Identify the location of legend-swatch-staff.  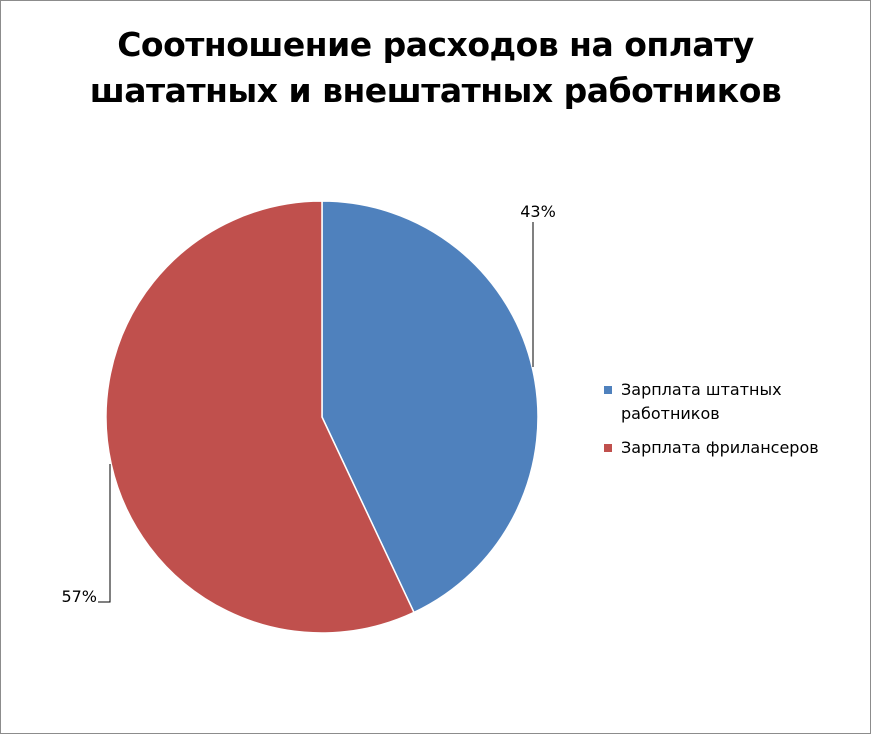
(608, 390).